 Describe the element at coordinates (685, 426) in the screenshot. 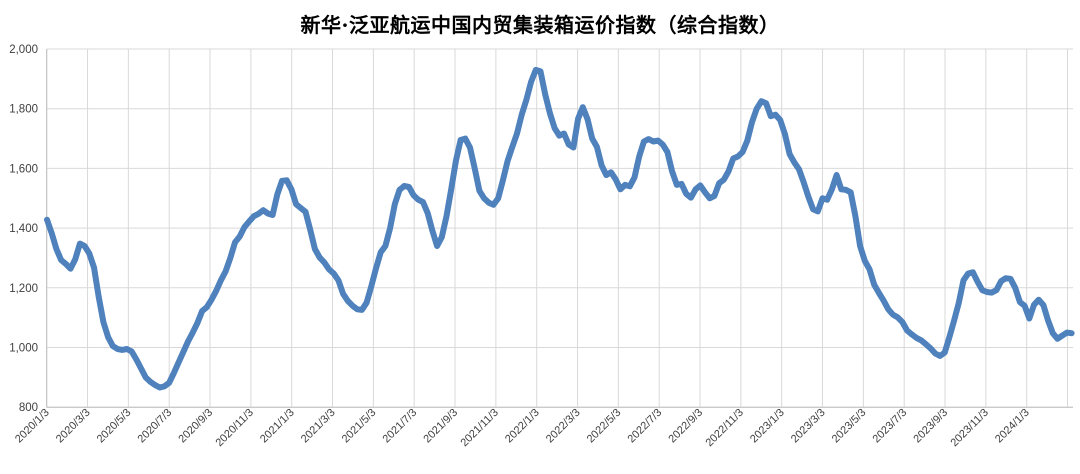

I see `x-axis-tick-label: 2022/9/3` at that location.